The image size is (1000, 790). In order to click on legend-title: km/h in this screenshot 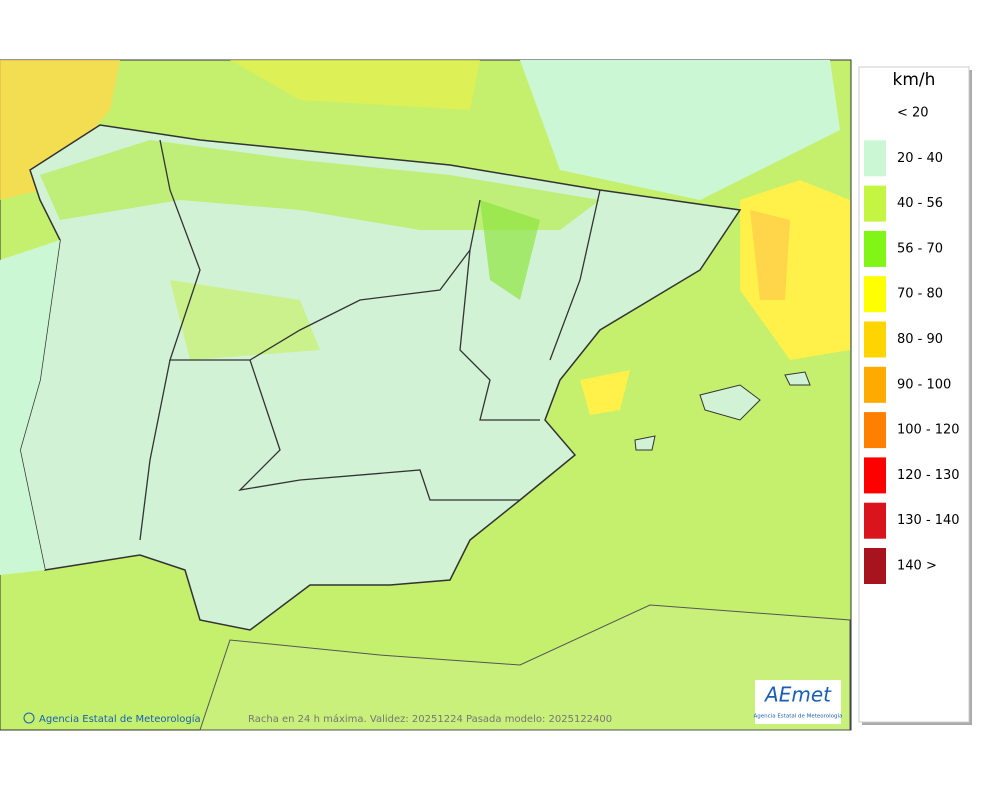, I will do `click(914, 80)`.